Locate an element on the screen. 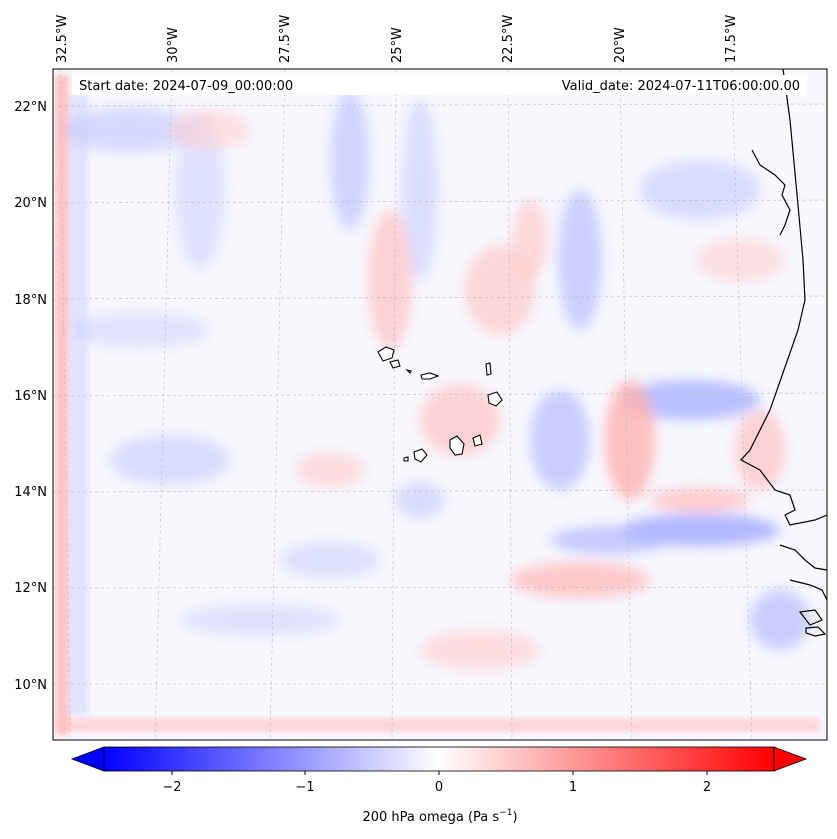 Image resolution: width=837 pixels, height=839 pixels. coastline is located at coordinates (783, 353).